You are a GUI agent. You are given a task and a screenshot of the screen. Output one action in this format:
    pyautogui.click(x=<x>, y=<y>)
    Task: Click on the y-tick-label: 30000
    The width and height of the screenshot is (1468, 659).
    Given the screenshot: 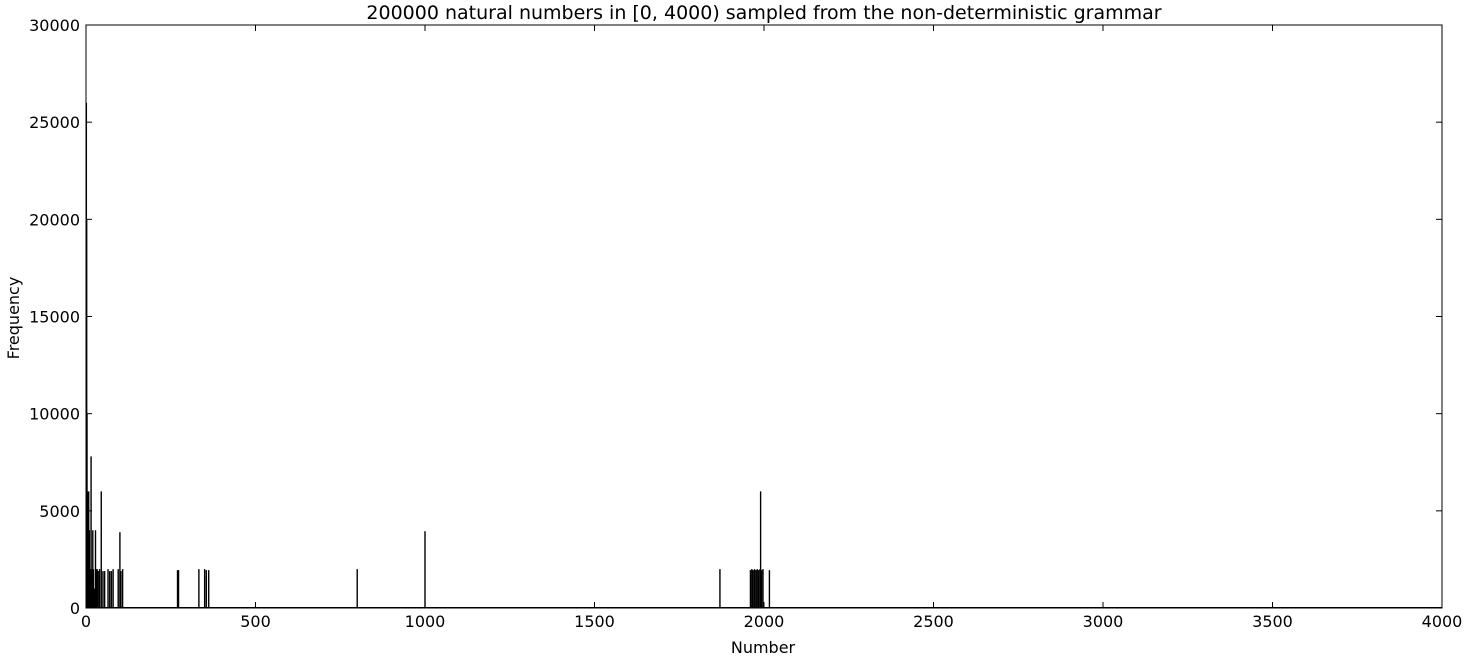 What is the action you would take?
    pyautogui.click(x=54, y=25)
    